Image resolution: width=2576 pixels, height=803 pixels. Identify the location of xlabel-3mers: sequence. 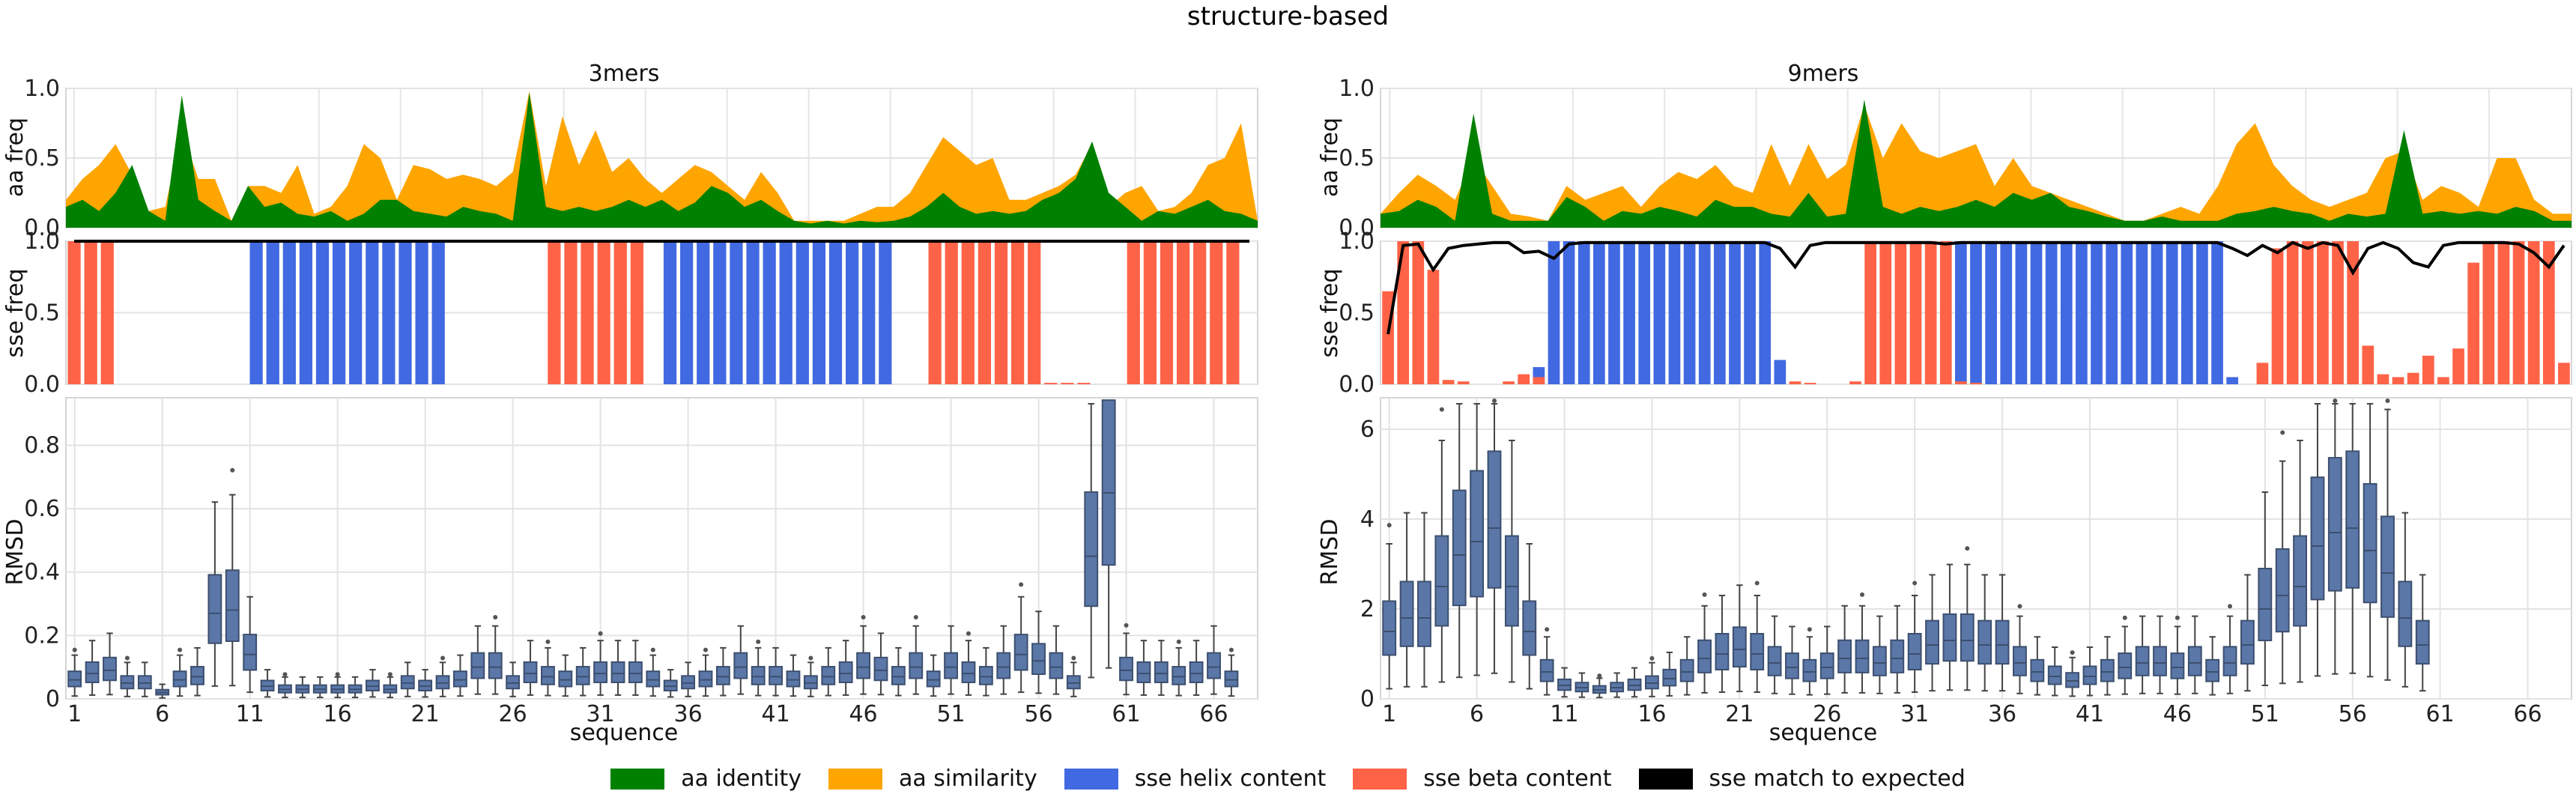
(624, 733).